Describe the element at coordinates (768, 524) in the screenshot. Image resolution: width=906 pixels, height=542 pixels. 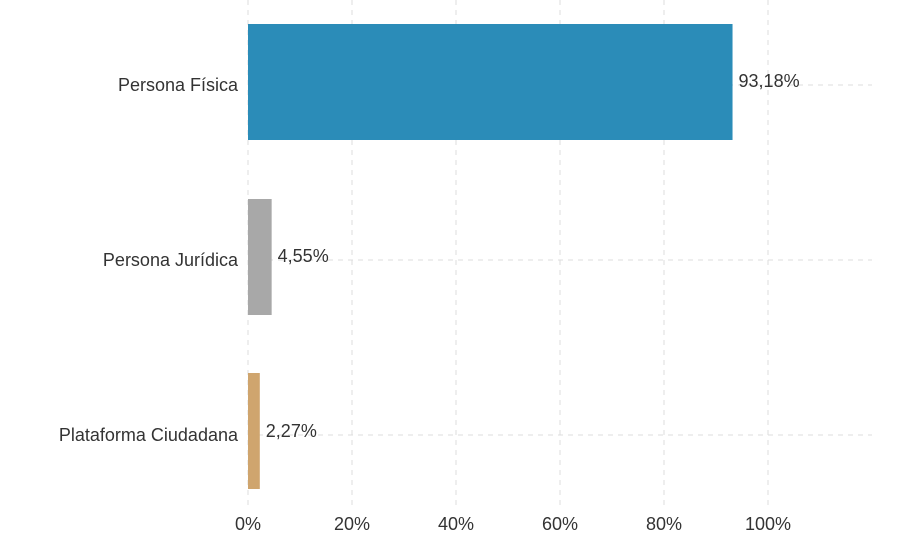
I see `x-tick-label-5: 100%` at that location.